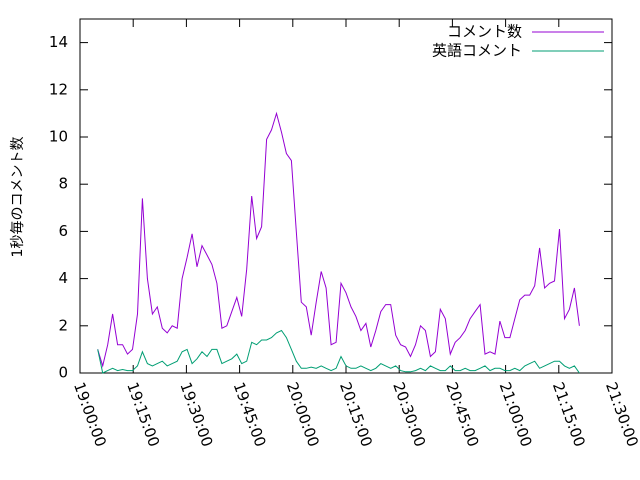 Image resolution: width=640 pixels, height=480 pixels. I want to click on x-tick-label: 20:45:00, so click(462, 414).